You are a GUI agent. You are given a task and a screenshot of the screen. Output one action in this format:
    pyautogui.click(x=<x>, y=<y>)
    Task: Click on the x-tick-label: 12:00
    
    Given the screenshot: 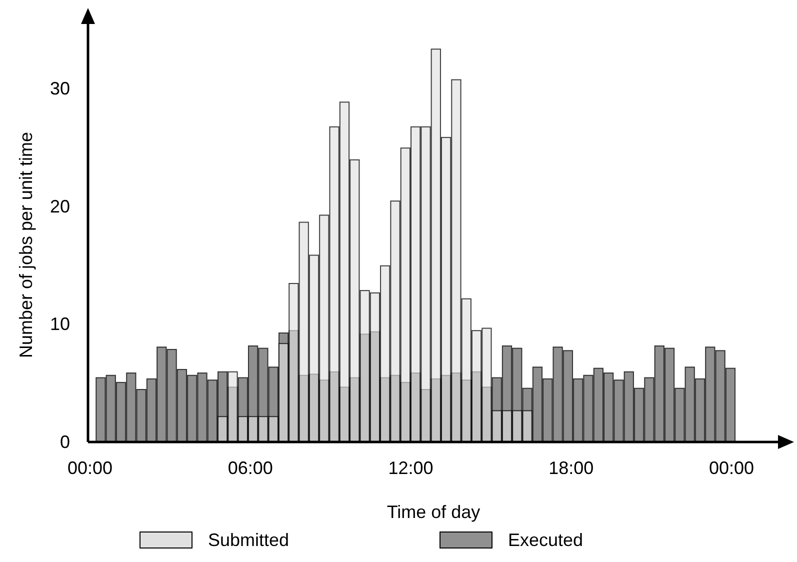 What is the action you would take?
    pyautogui.click(x=411, y=468)
    